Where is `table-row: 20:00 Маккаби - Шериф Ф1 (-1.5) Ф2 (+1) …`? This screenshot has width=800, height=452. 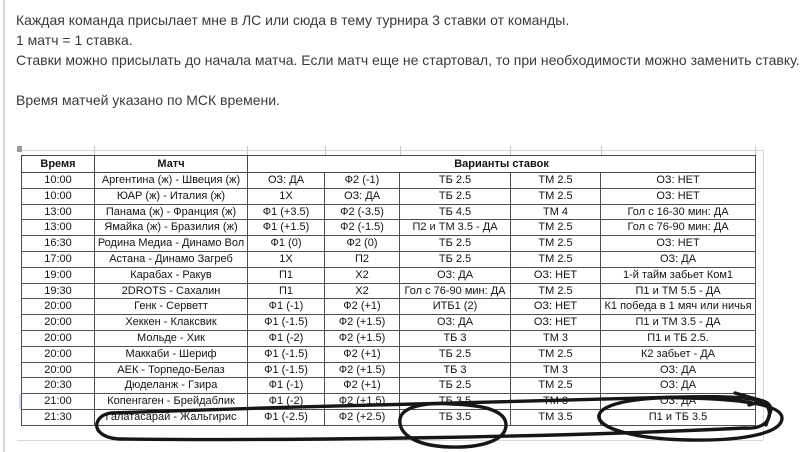
table-row: 20:00 Маккаби - Шериф Ф1 (-1.5) Ф2 (+1) … is located at coordinates (389, 354).